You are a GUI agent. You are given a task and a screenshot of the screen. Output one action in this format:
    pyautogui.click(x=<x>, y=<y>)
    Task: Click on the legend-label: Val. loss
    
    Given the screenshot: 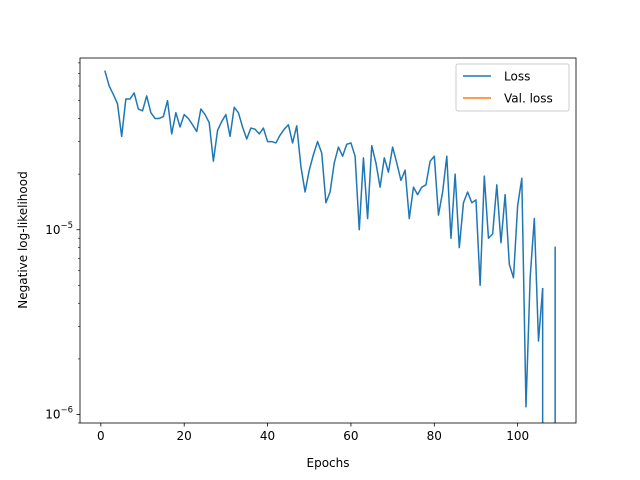 What is the action you would take?
    pyautogui.click(x=528, y=99)
    